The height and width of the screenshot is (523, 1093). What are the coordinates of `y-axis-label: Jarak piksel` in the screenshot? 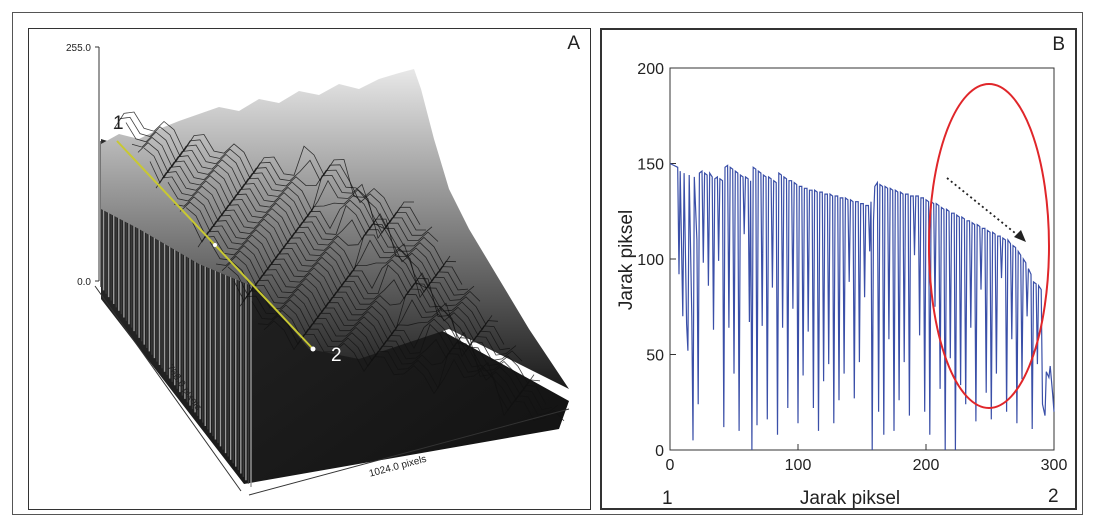 It's located at (626, 260).